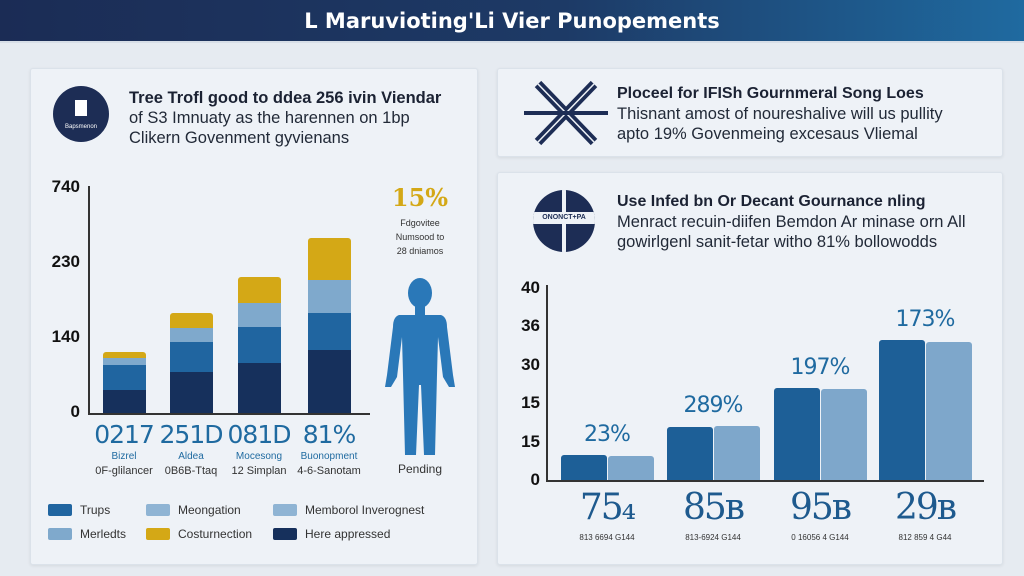 This screenshot has height=576, width=1024. What do you see at coordinates (191, 434) in the screenshot?
I see `bottom-value: 251D` at bounding box center [191, 434].